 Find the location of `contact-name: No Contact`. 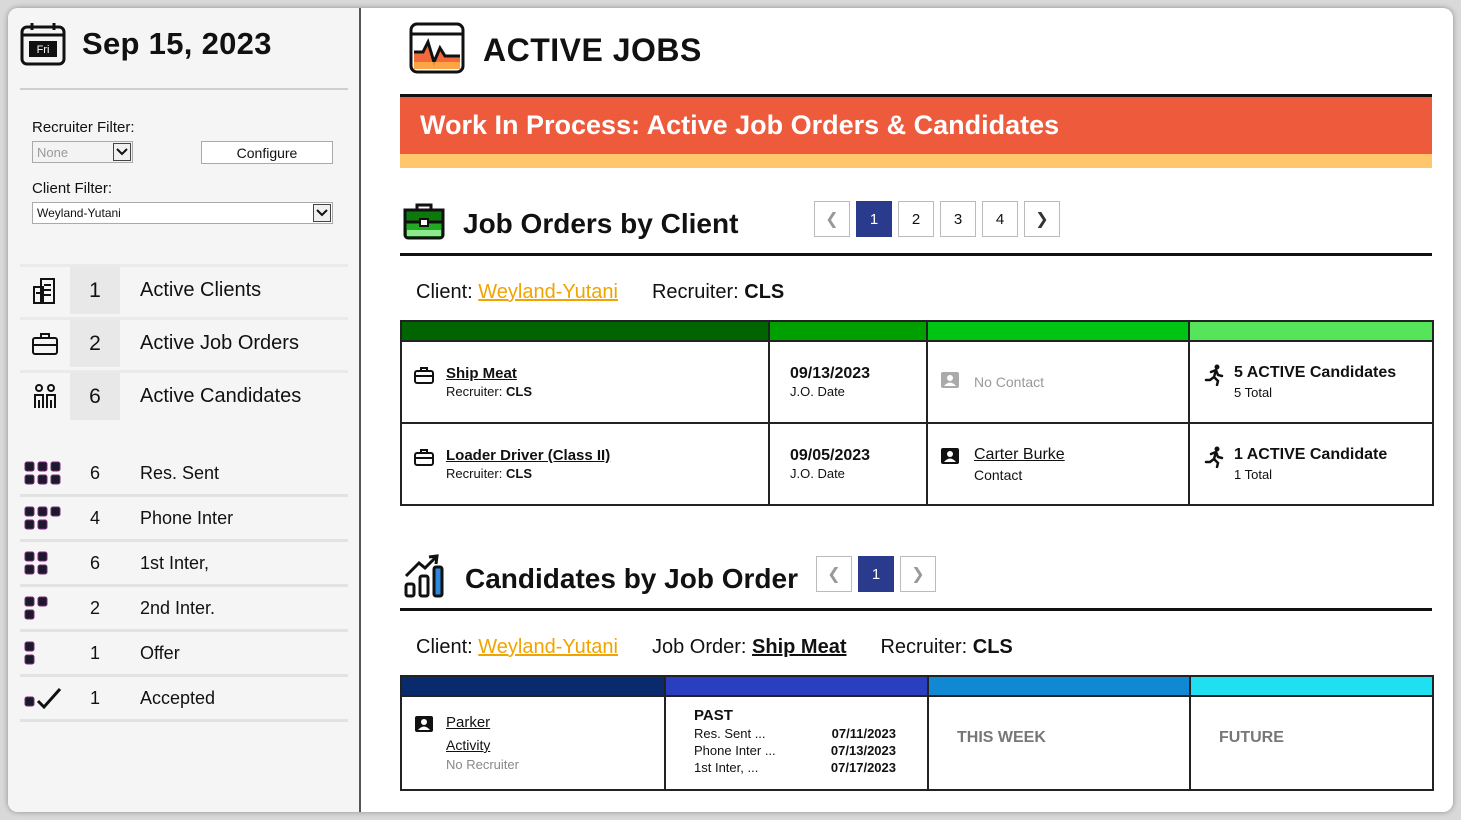

contact-name: No Contact is located at coordinates (1009, 382).